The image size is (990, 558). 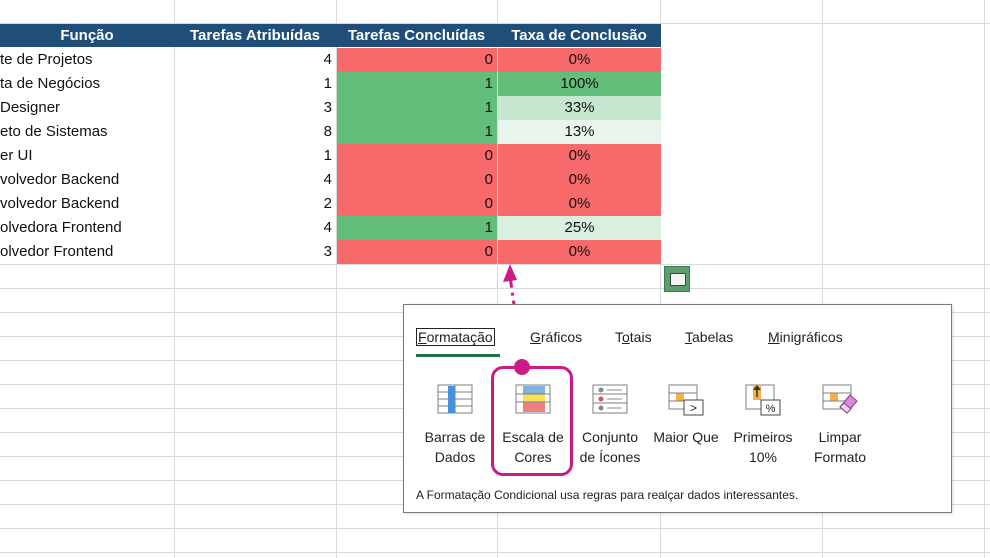 I want to click on quick-analysis-icon, so click(x=678, y=279).